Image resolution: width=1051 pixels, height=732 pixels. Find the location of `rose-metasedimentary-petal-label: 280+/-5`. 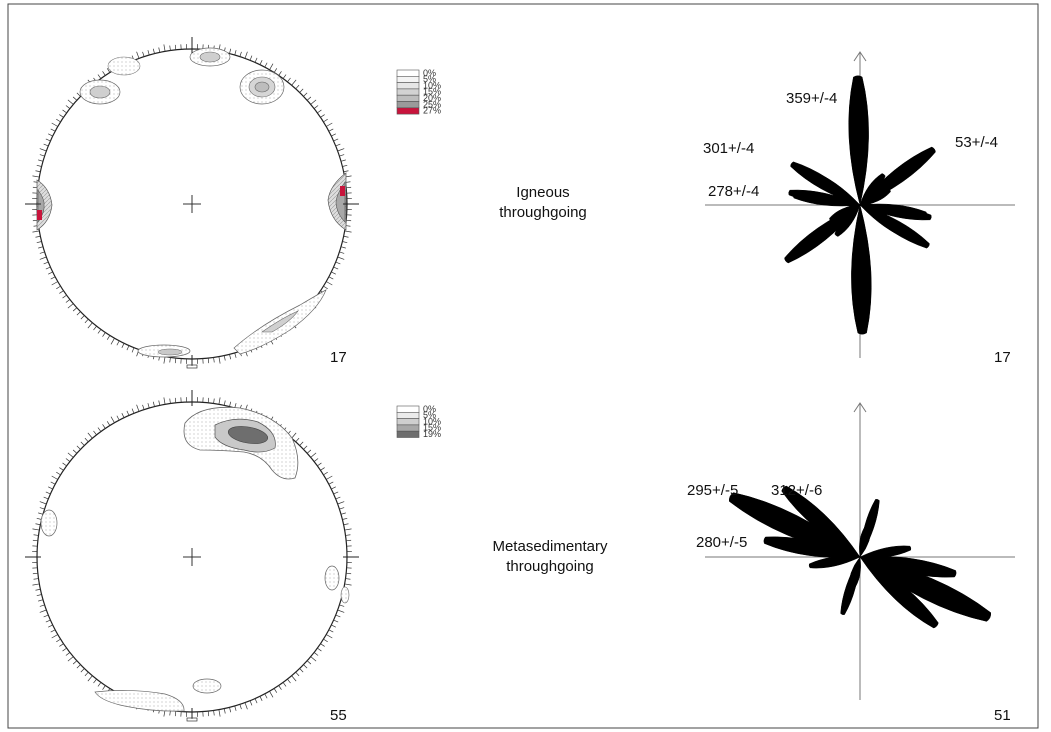

rose-metasedimentary-petal-label: 280+/-5 is located at coordinates (721, 542).